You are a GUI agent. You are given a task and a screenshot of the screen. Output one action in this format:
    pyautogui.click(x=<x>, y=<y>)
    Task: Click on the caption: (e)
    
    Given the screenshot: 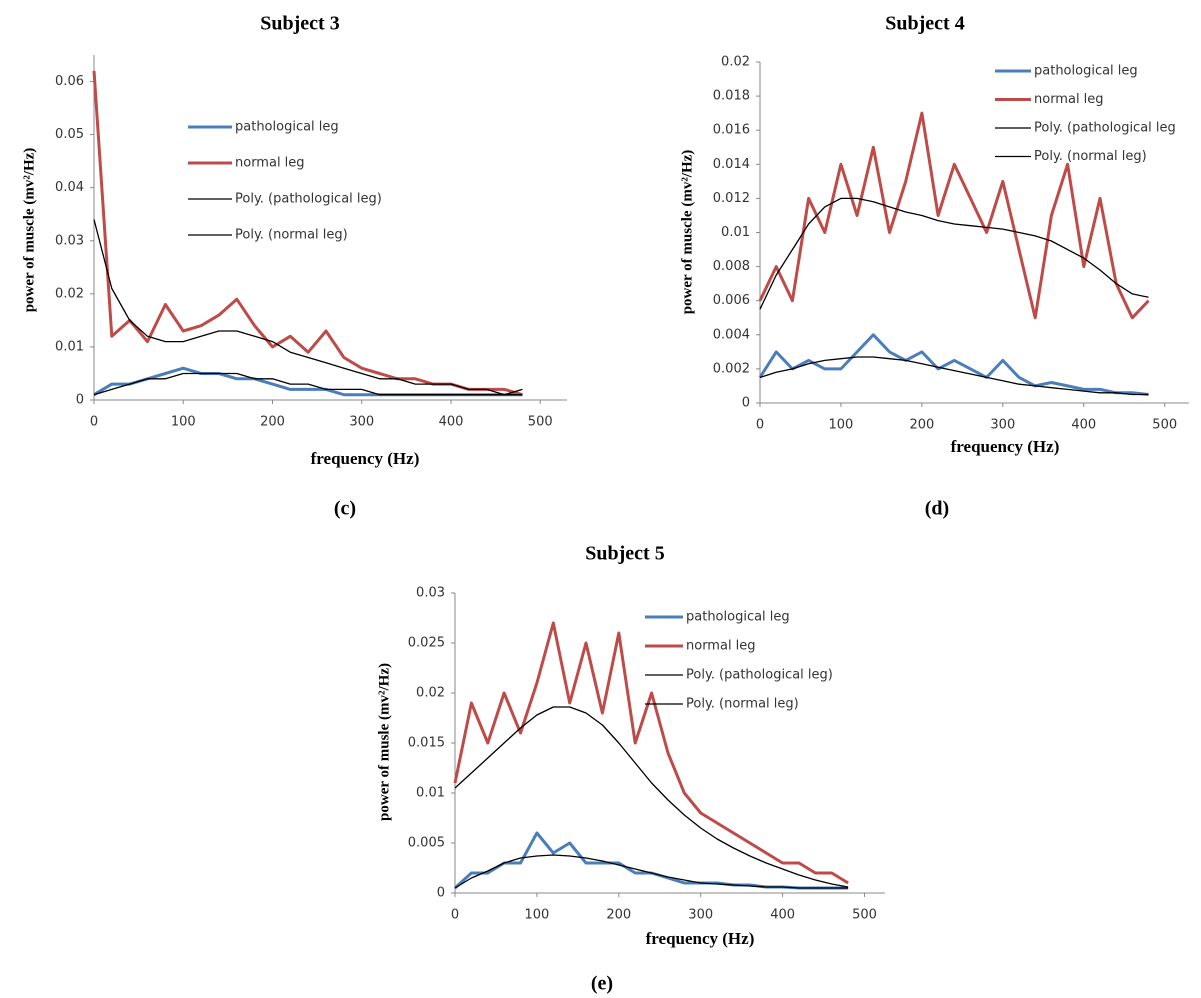 What is the action you would take?
    pyautogui.click(x=602, y=984)
    